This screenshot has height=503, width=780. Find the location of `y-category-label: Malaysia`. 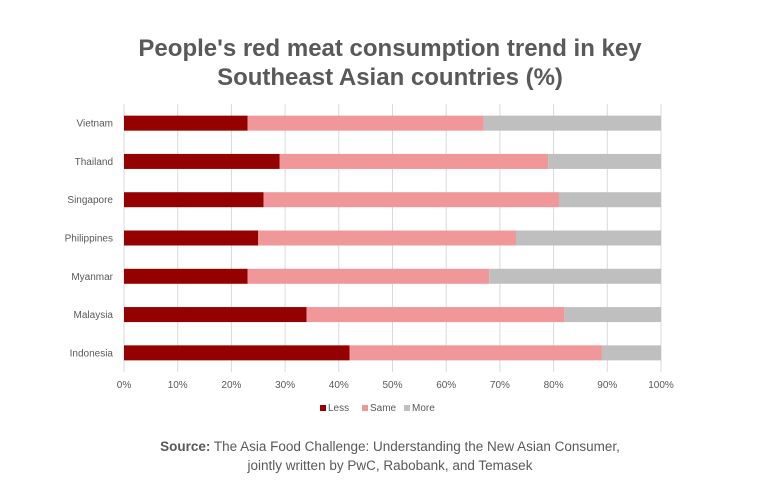

y-category-label: Malaysia is located at coordinates (94, 315).